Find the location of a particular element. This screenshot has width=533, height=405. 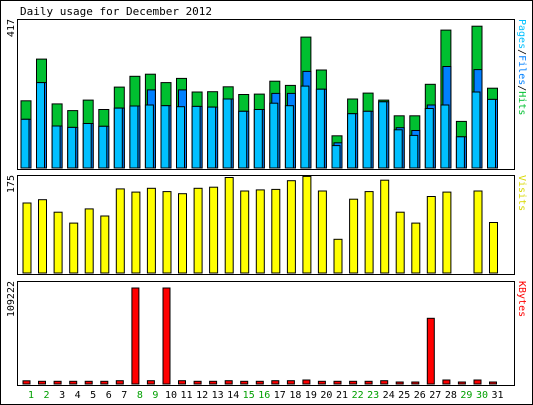

day-label-14: 14 is located at coordinates (233, 395).